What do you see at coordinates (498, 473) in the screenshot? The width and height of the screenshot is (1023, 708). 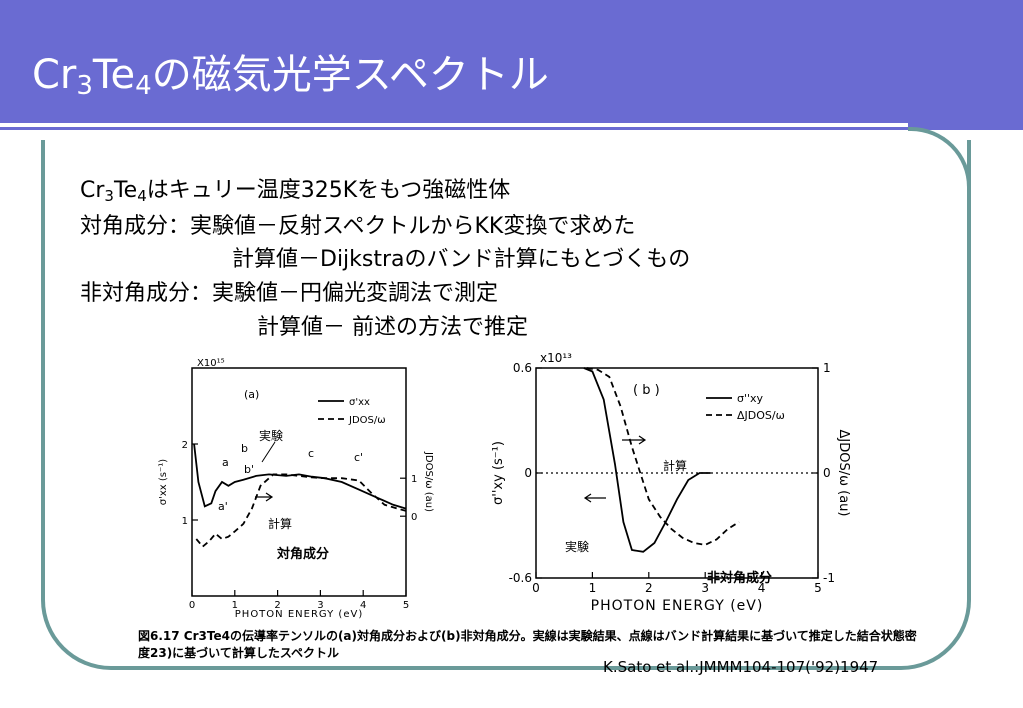 I see `y-axis-label: σ''xy (s⁻¹)` at bounding box center [498, 473].